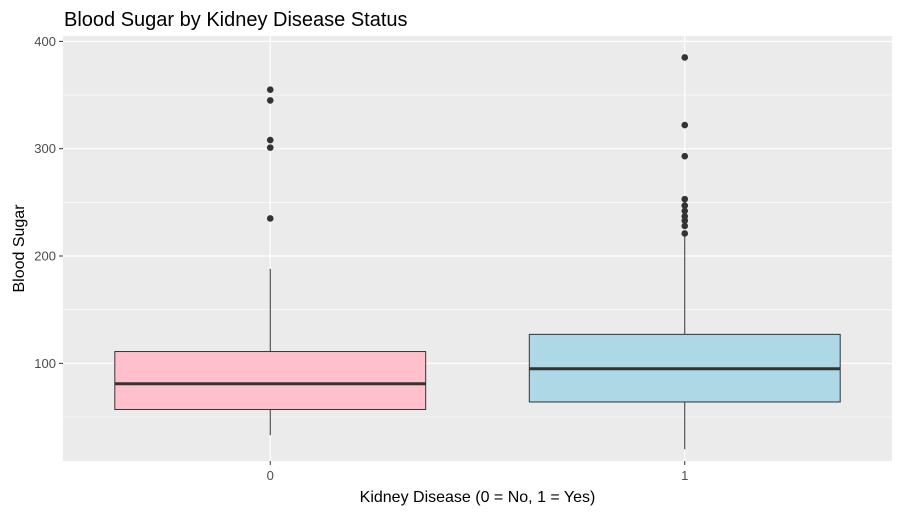 This screenshot has height=516, width=902. I want to click on x-tick-label: 1, so click(684, 475).